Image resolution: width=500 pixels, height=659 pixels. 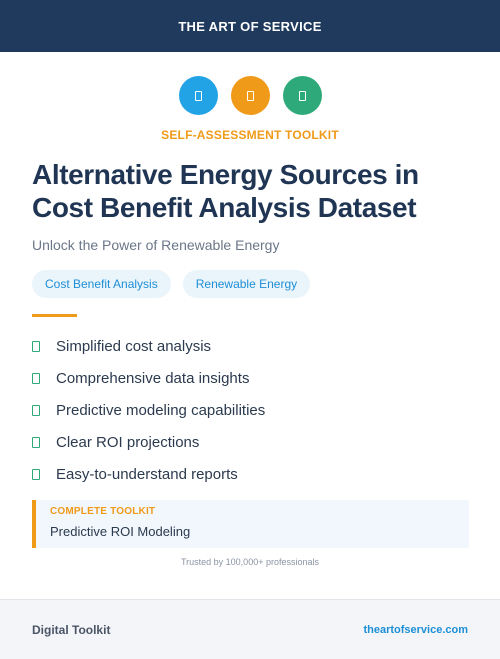 What do you see at coordinates (134, 346) in the screenshot?
I see `feature-label: Simplified cost analysis` at bounding box center [134, 346].